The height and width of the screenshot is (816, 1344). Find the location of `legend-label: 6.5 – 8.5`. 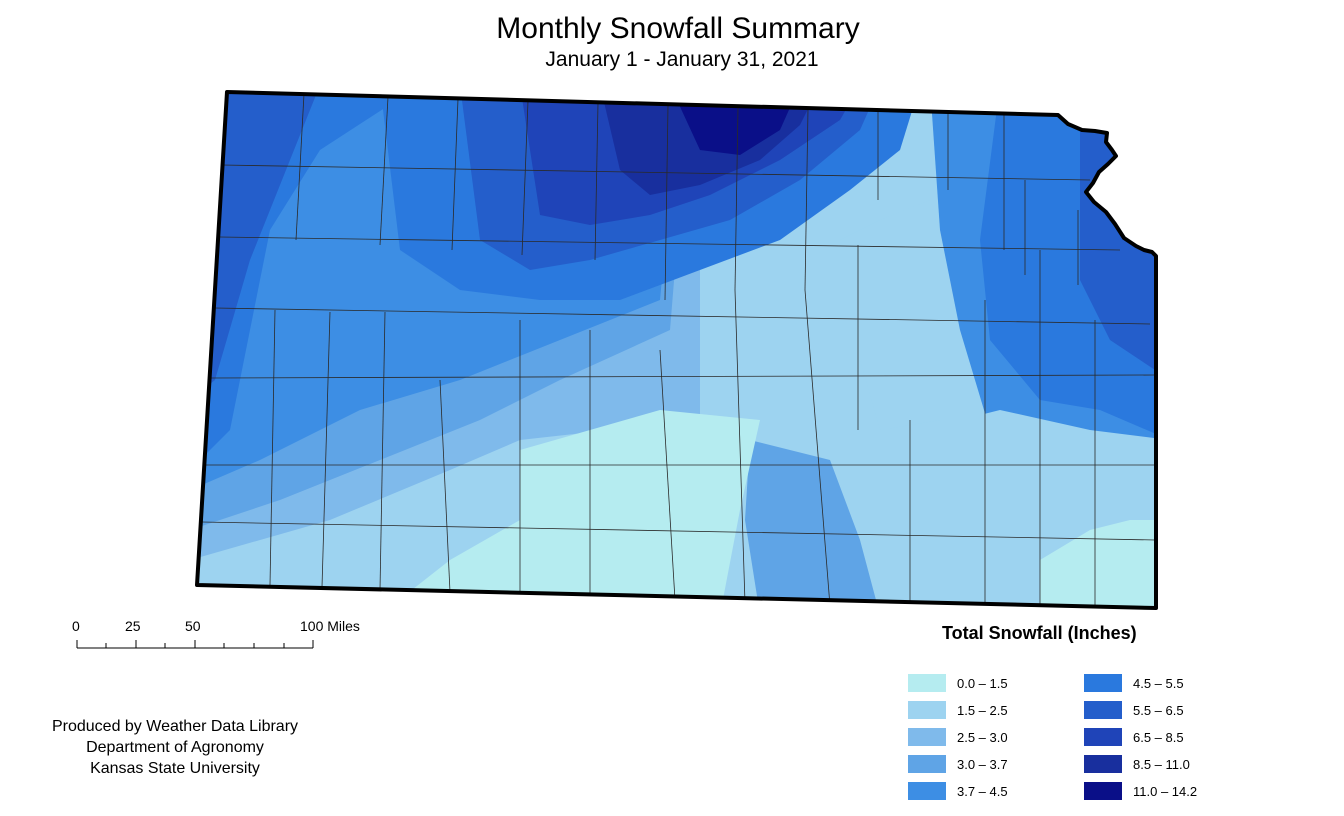

legend-label: 6.5 – 8.5 is located at coordinates (1158, 737).